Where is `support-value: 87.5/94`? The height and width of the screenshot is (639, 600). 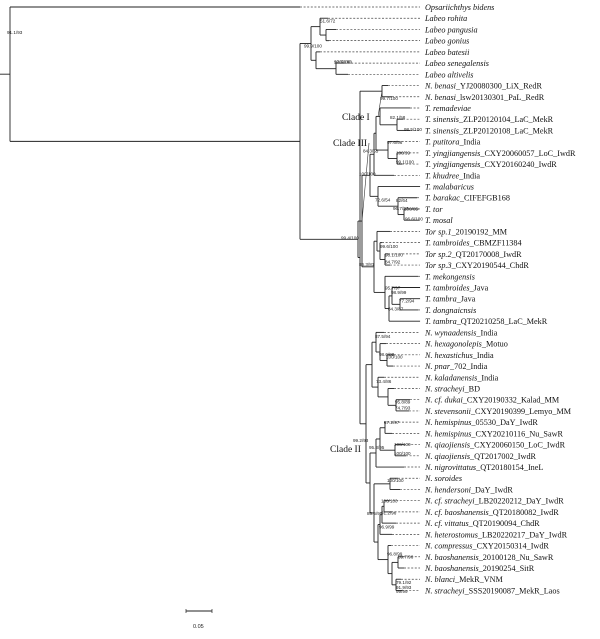 support-value: 87.5/94 is located at coordinates (383, 336).